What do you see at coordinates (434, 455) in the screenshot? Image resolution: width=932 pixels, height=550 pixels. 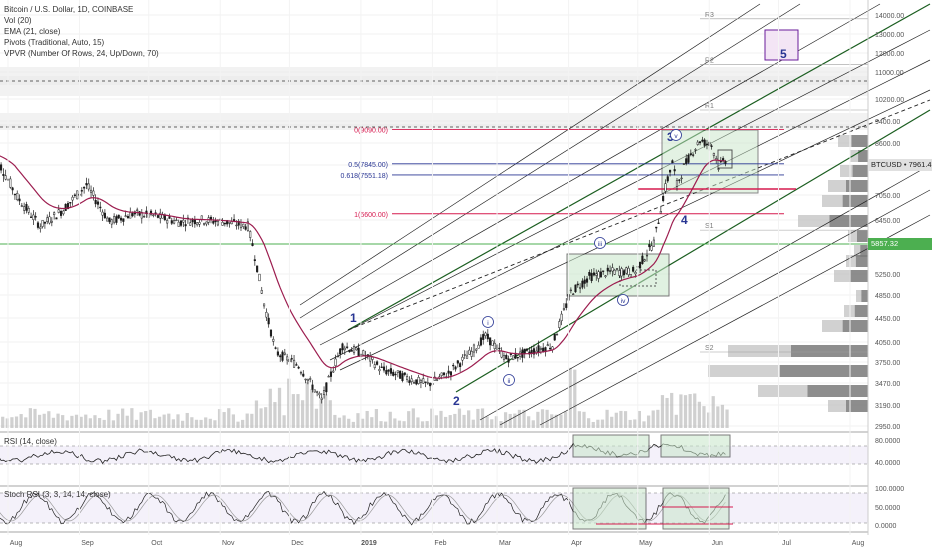 I see `rsi-band` at bounding box center [434, 455].